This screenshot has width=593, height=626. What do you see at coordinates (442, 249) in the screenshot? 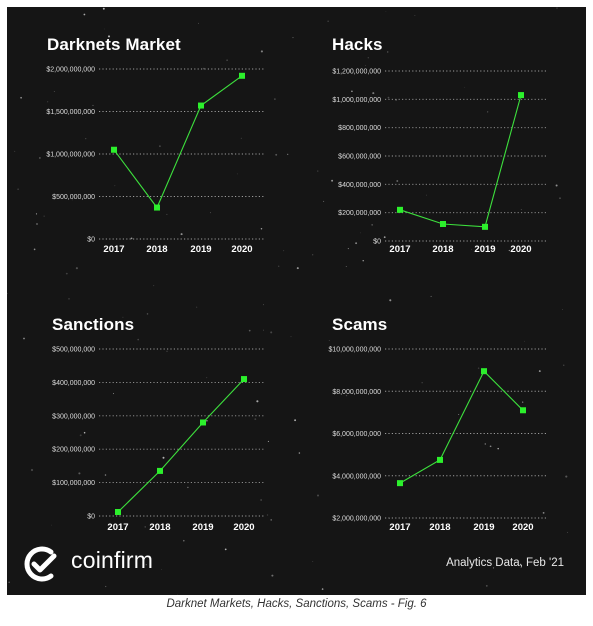
I see `x-tick-label: 2018` at bounding box center [442, 249].